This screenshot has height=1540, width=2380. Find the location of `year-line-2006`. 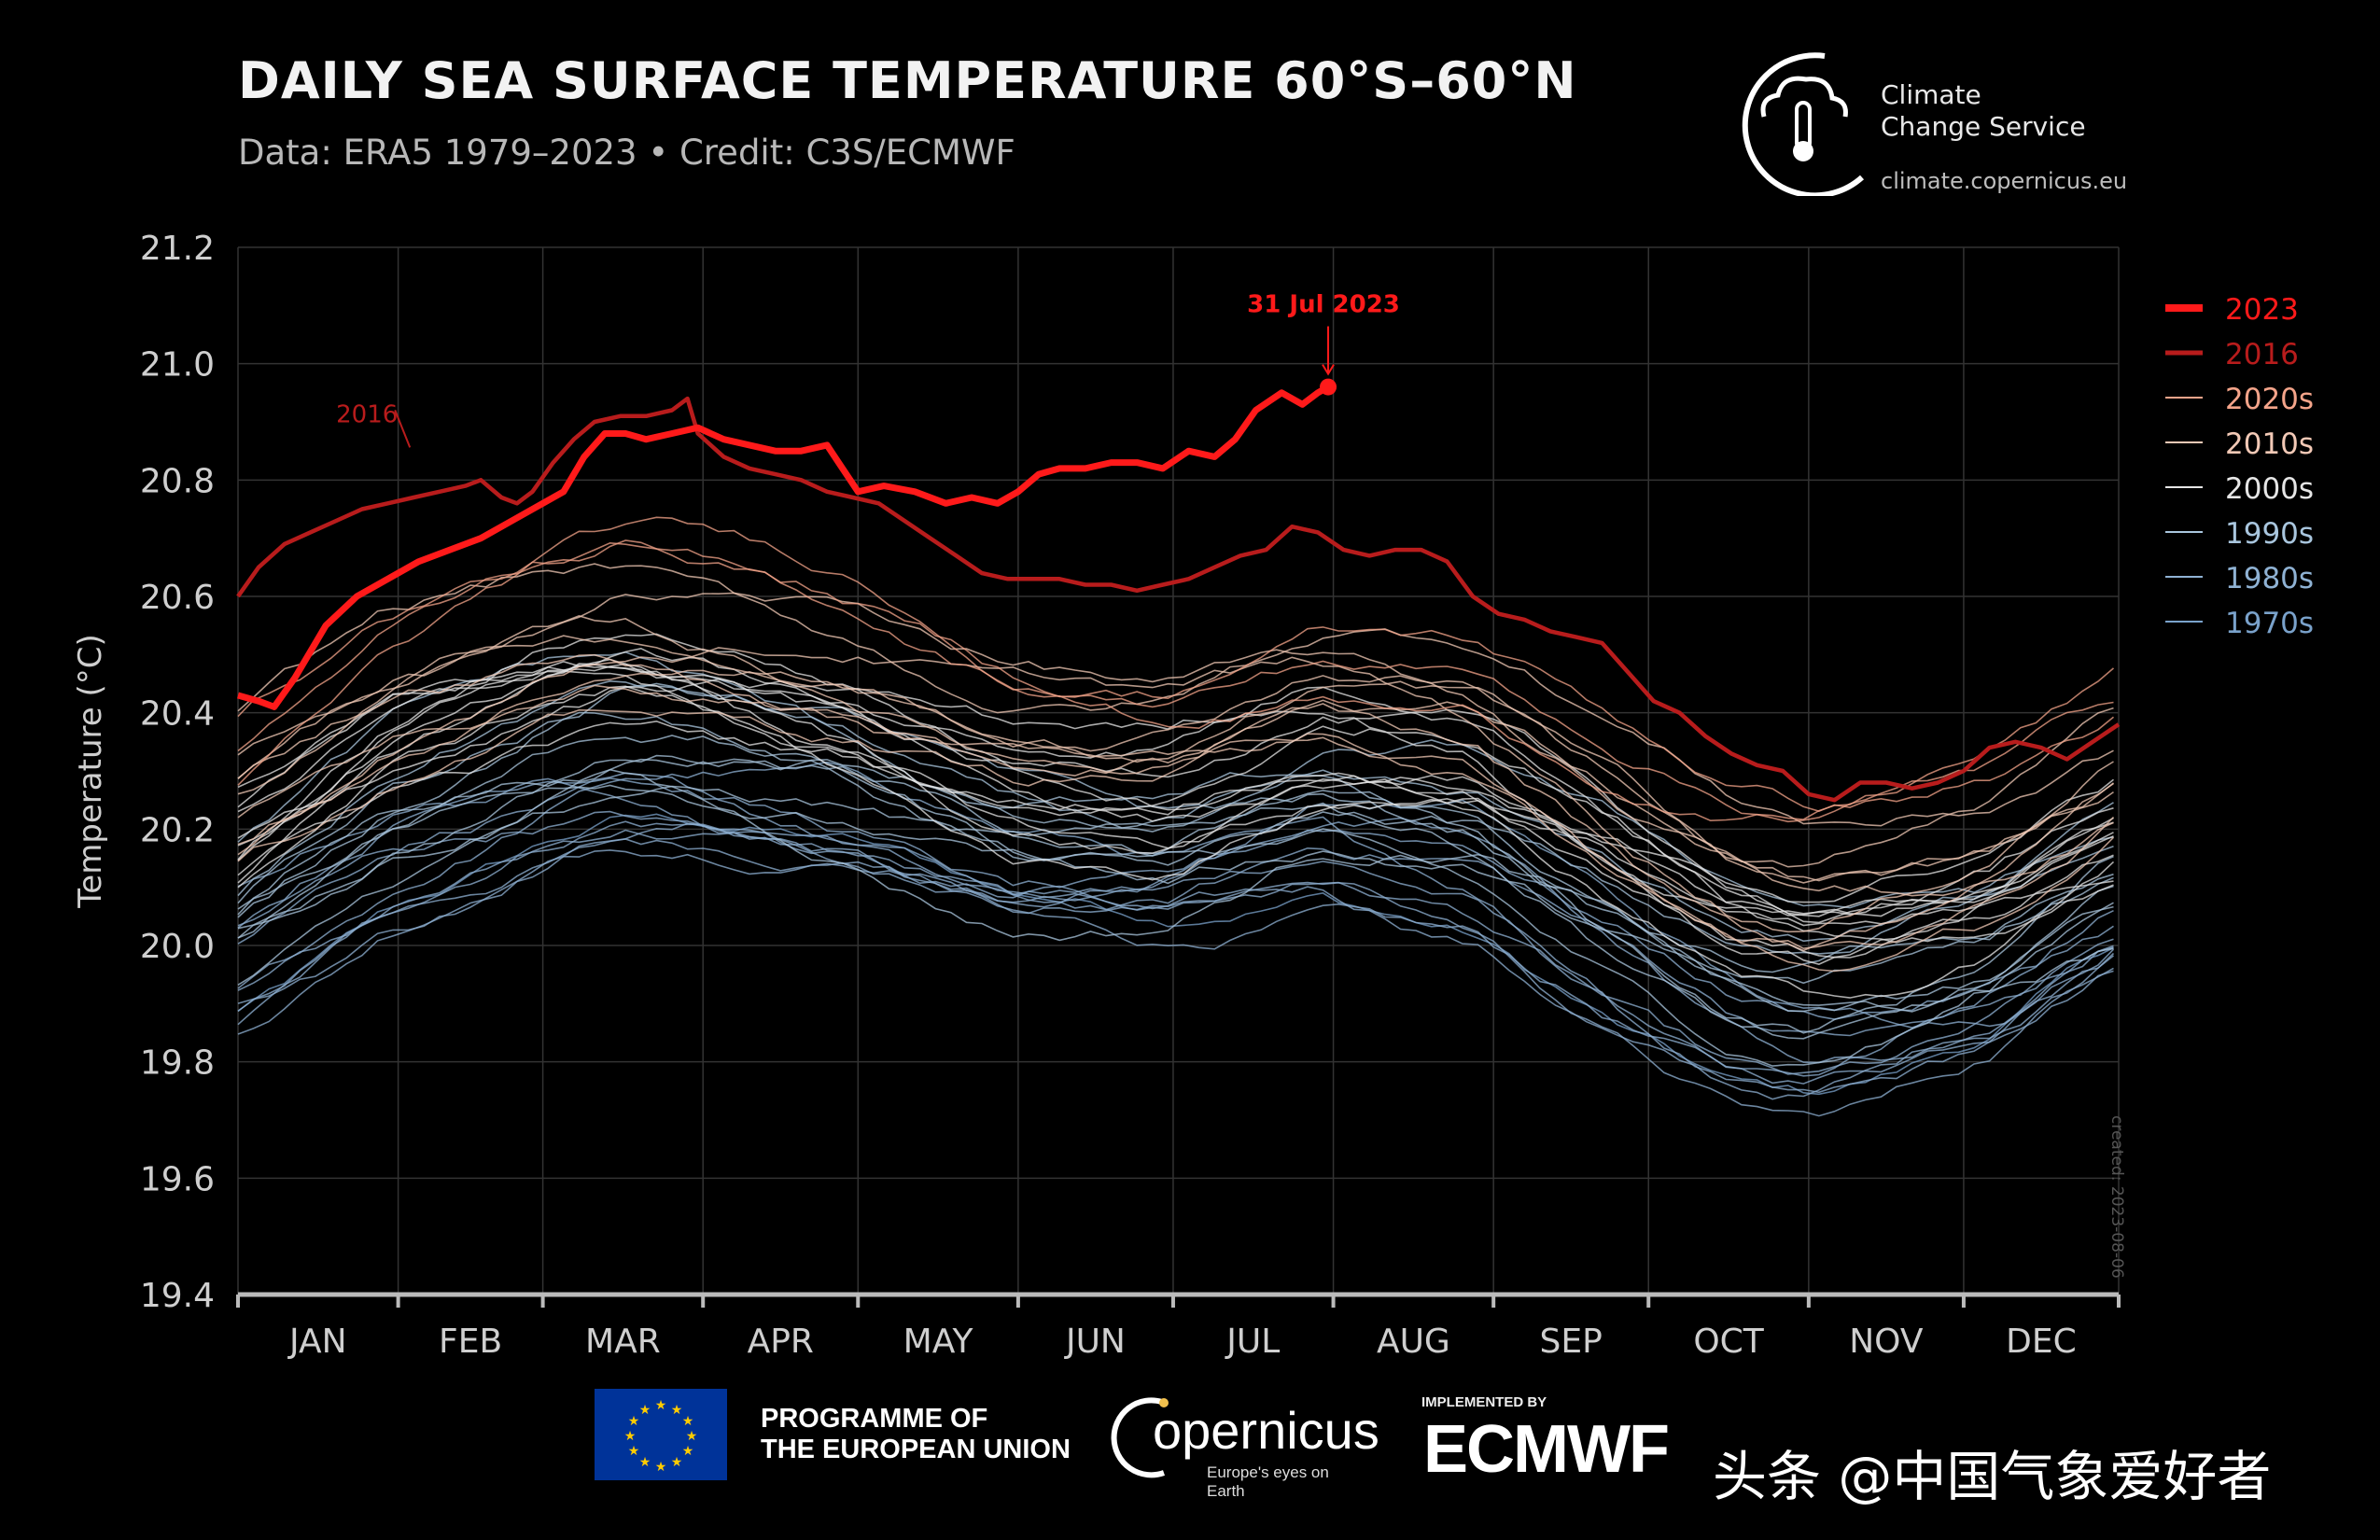

year-line-2006 is located at coordinates (1175, 790).